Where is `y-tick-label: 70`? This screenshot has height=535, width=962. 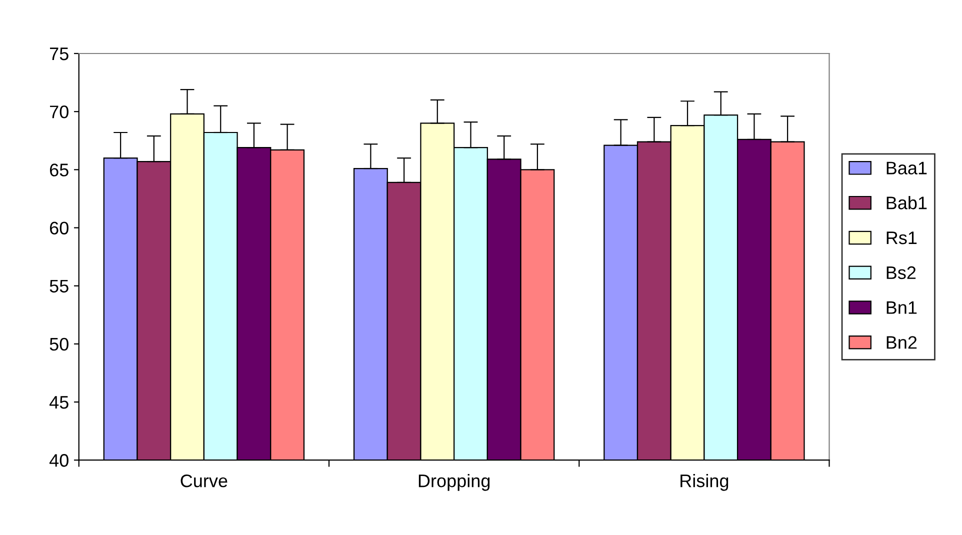
y-tick-label: 70 is located at coordinates (59, 112).